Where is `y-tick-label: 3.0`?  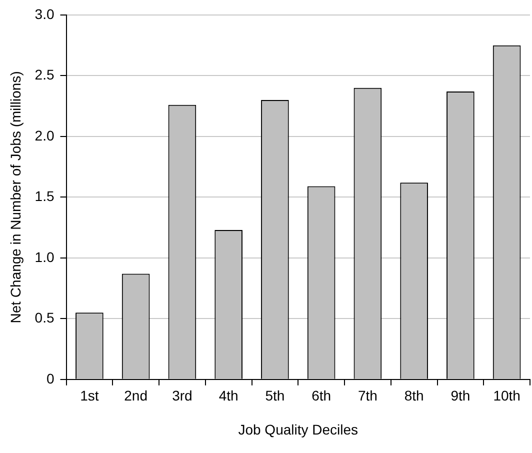 y-tick-label: 3.0 is located at coordinates (44, 14).